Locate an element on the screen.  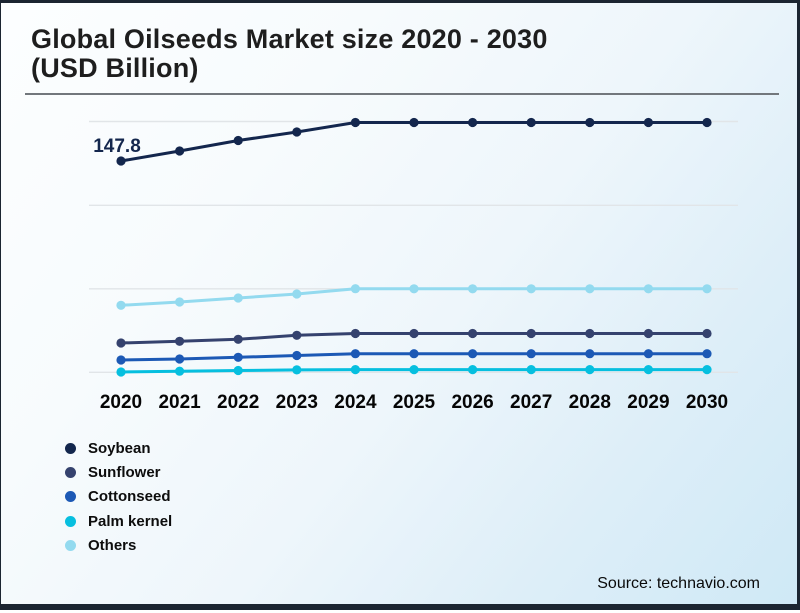
series-sunflower-point-2021 is located at coordinates (180, 341).